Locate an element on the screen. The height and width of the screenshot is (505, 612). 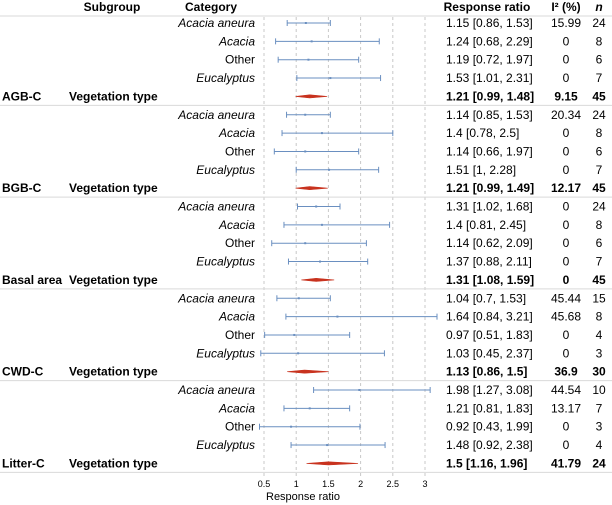
header-subgroup: Subgroup is located at coordinates (112, 7).